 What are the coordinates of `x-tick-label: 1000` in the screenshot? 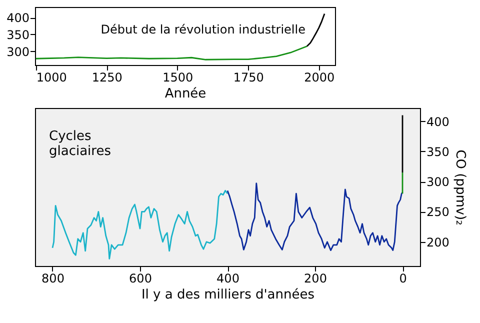 It's located at (51, 77).